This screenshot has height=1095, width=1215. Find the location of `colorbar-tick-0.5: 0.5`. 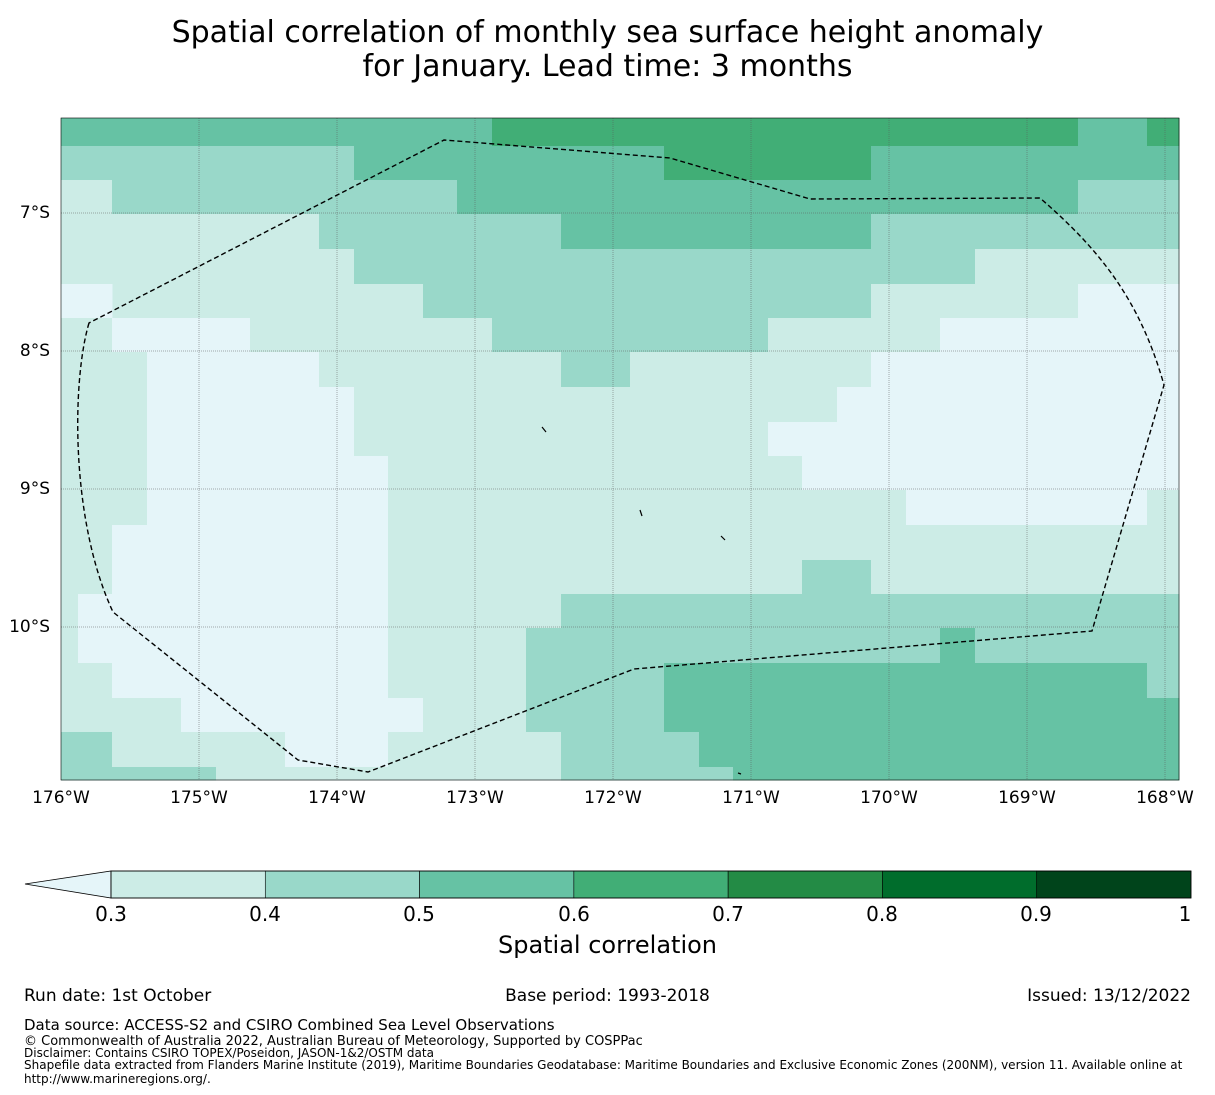

colorbar-tick-0.5: 0.5 is located at coordinates (419, 914).